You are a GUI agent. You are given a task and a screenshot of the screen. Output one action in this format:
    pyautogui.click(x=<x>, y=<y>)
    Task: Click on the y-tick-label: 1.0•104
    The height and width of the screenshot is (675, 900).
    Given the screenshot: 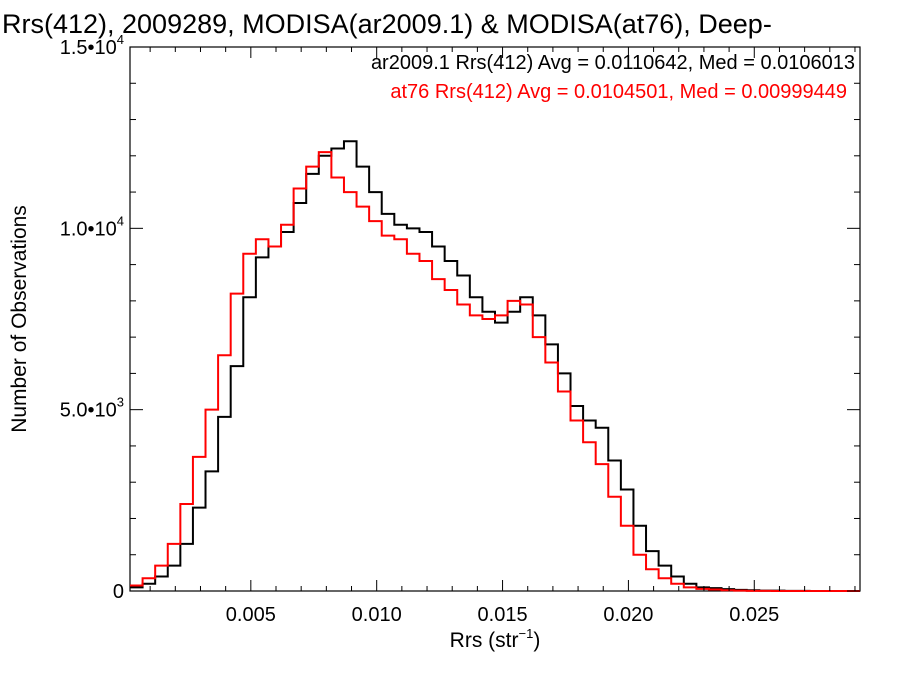 What is the action you would take?
    pyautogui.click(x=92, y=226)
    